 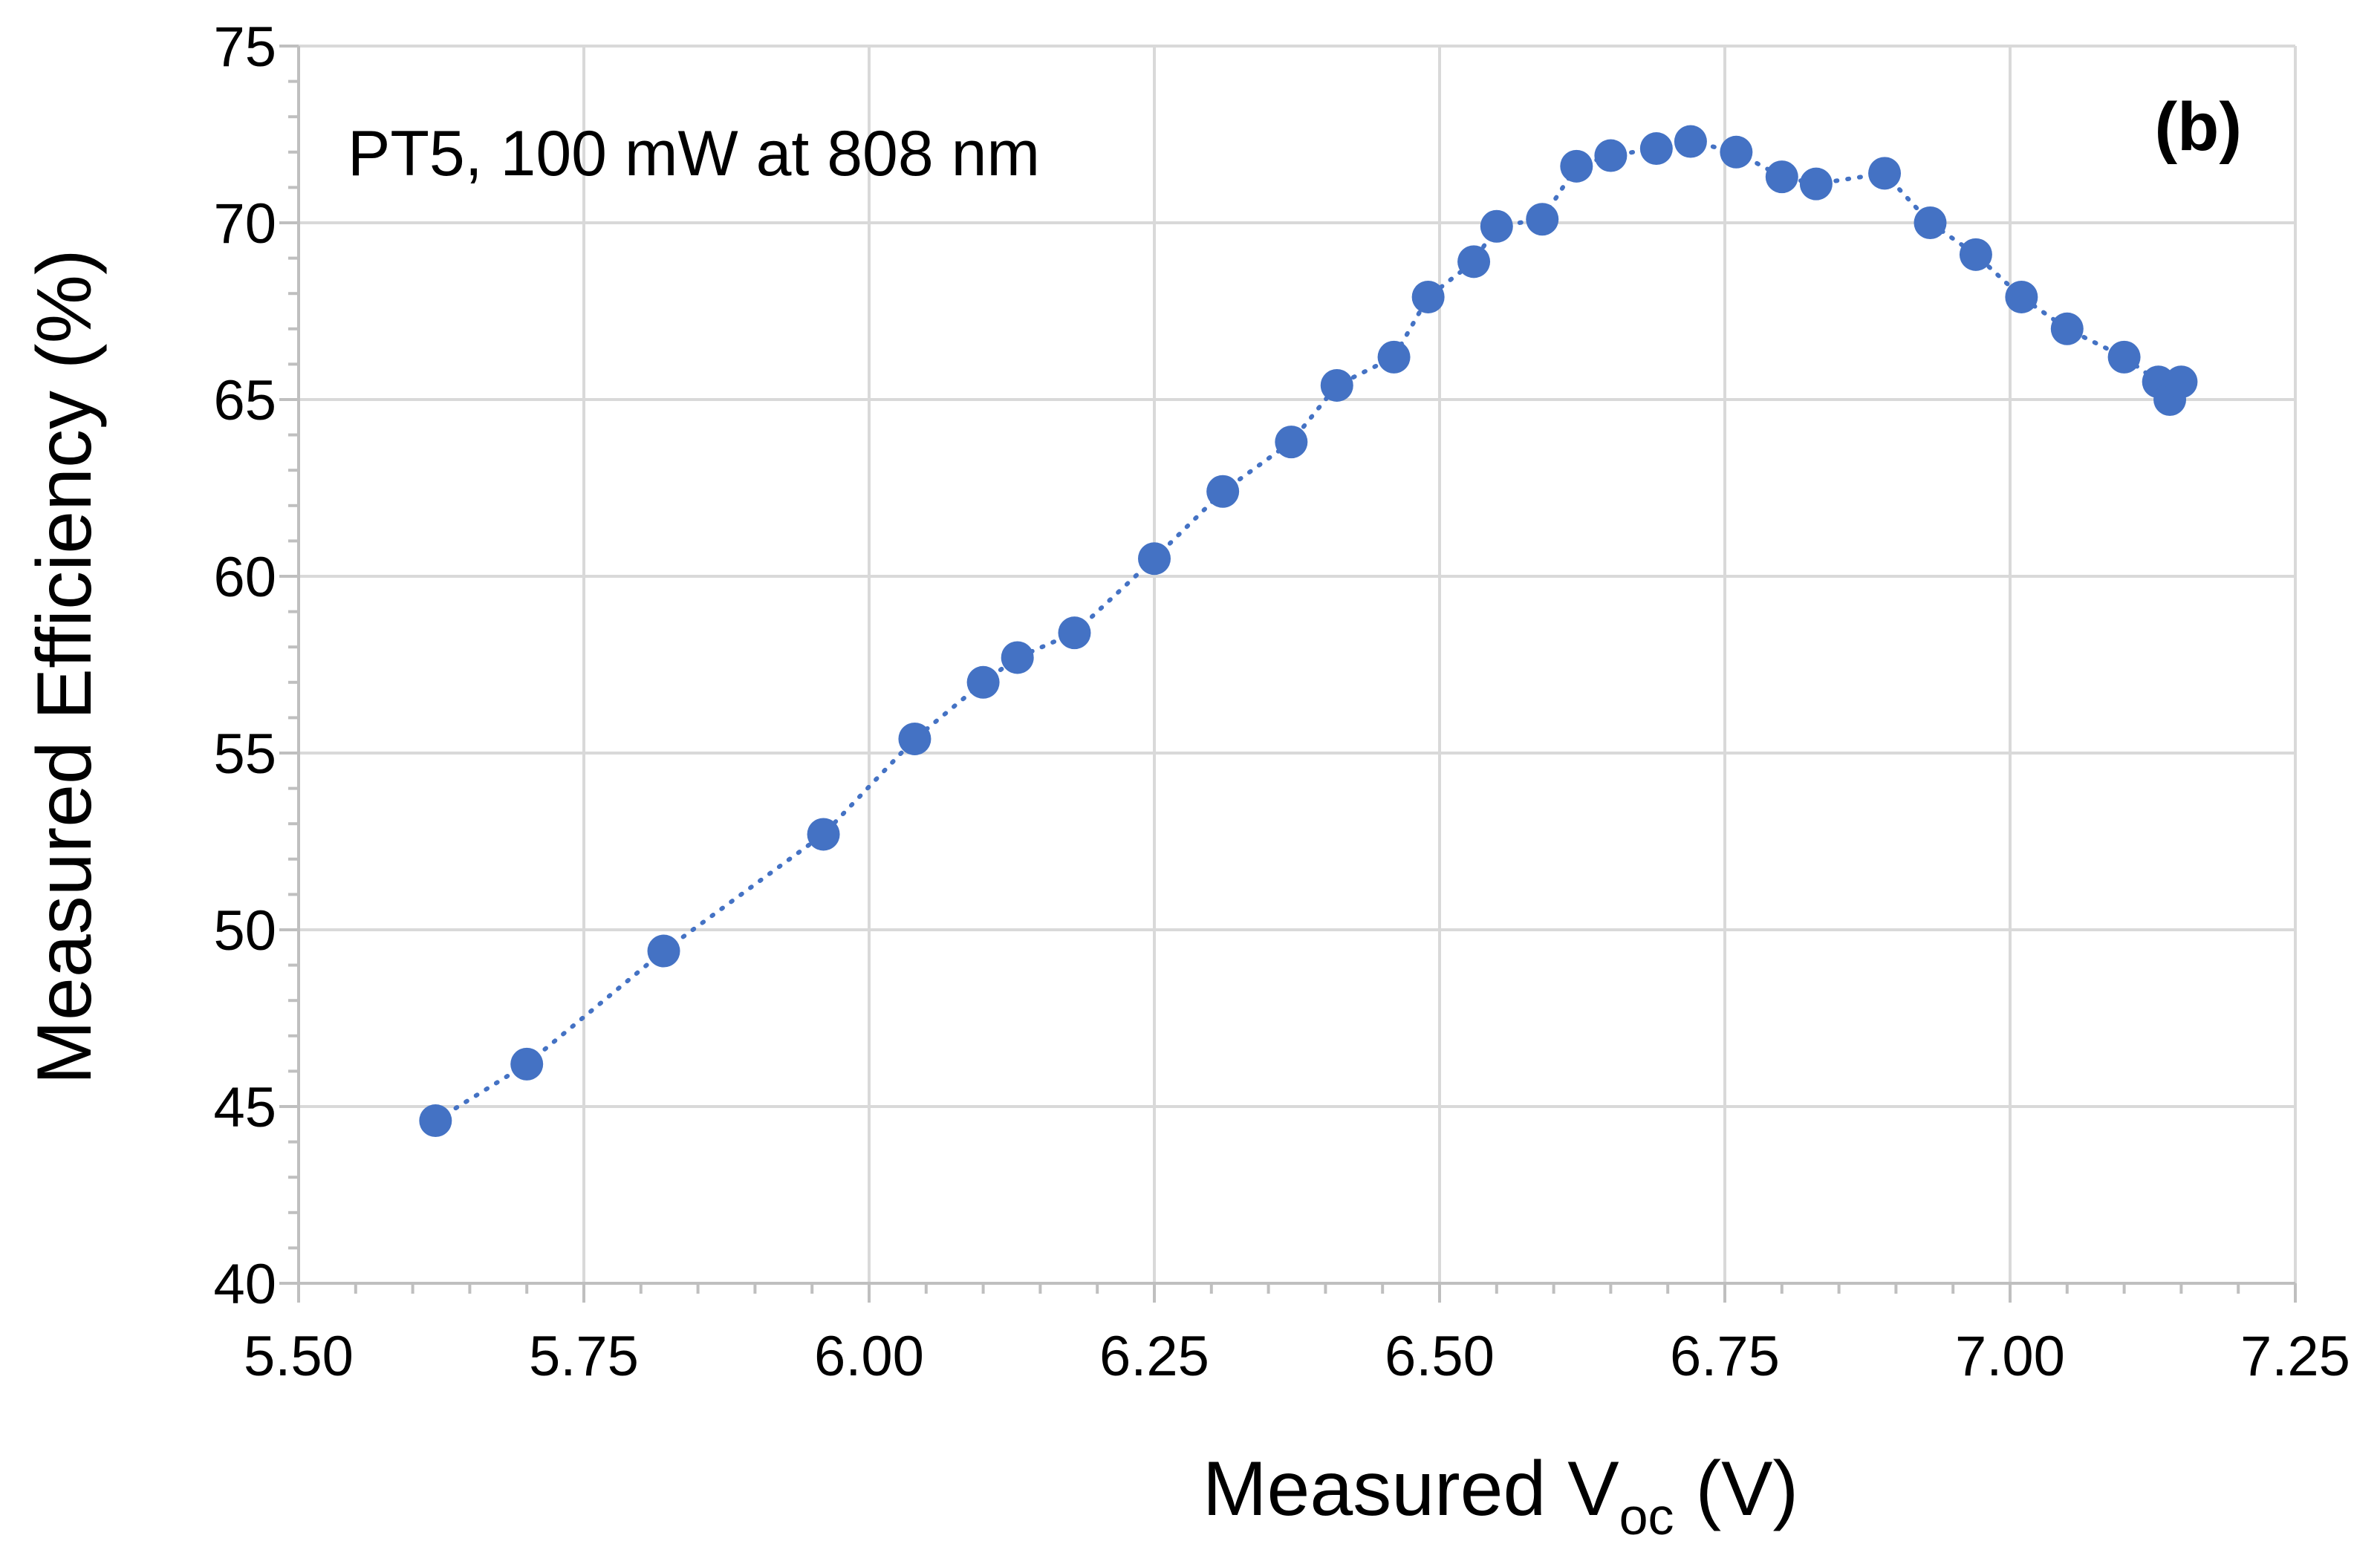 What do you see at coordinates (299, 1356) in the screenshot?
I see `x-tick-label: 5.50` at bounding box center [299, 1356].